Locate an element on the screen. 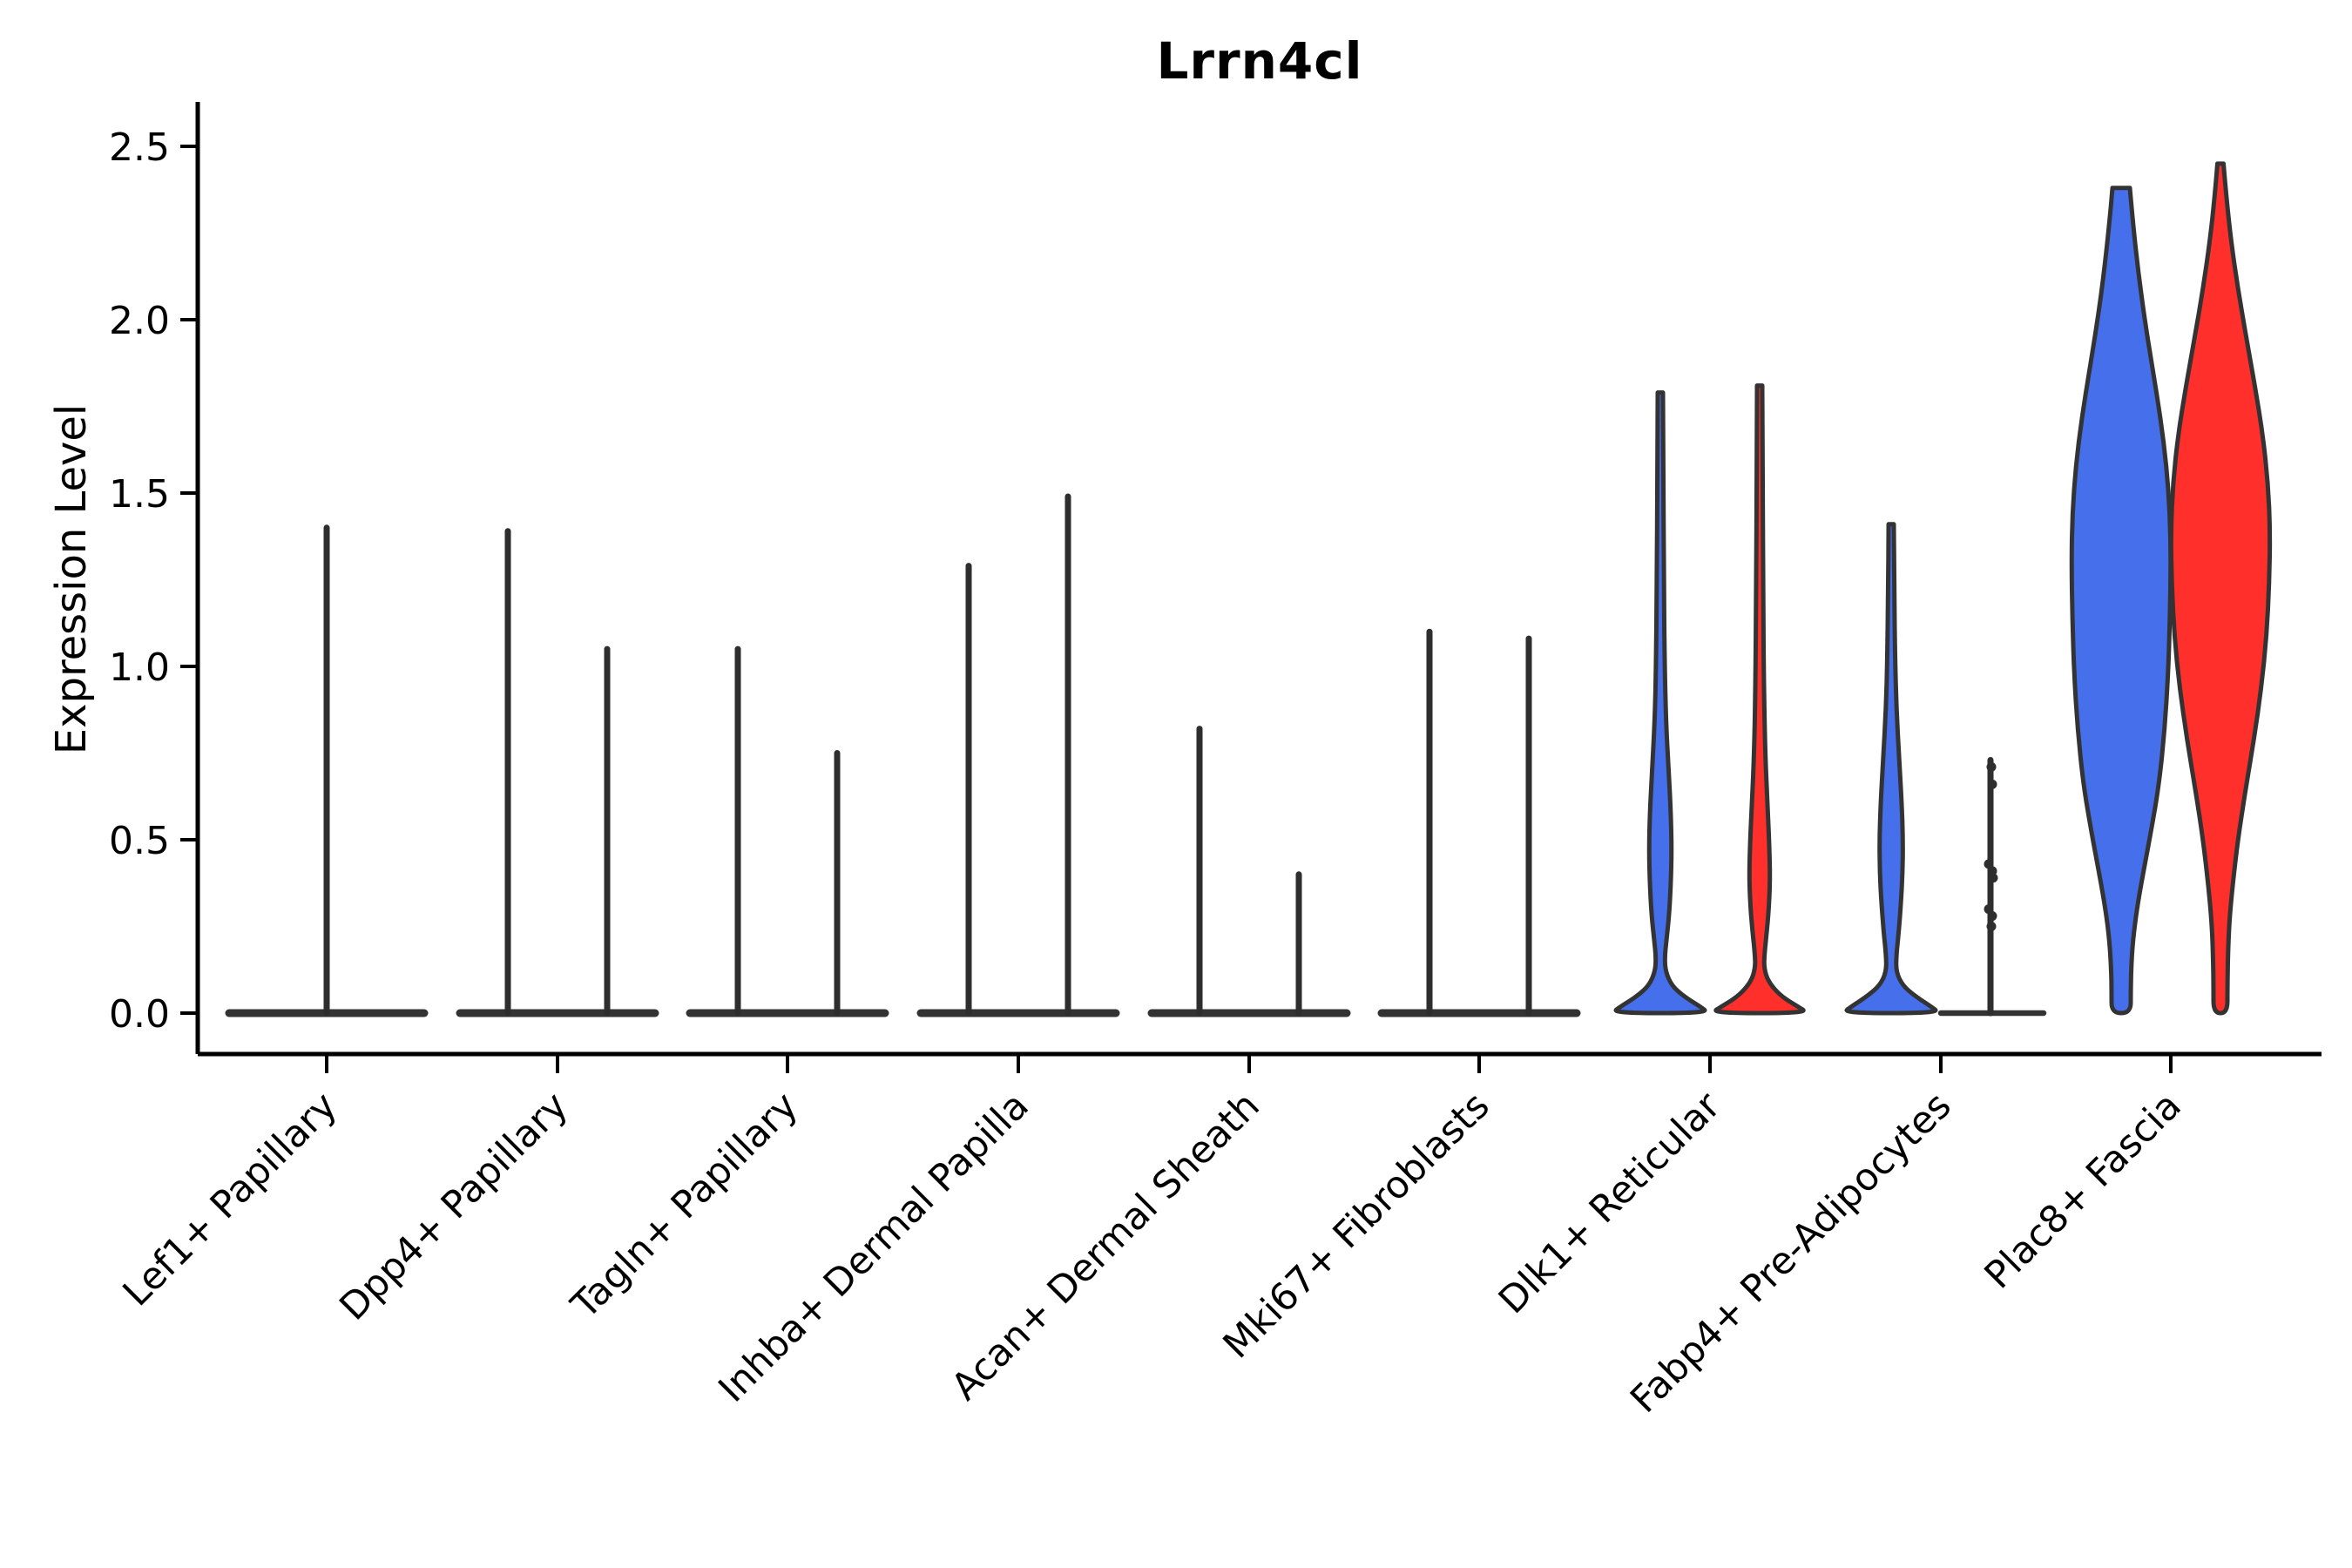  x-tick-label: Lef1+ Papillary is located at coordinates (230, 1199).